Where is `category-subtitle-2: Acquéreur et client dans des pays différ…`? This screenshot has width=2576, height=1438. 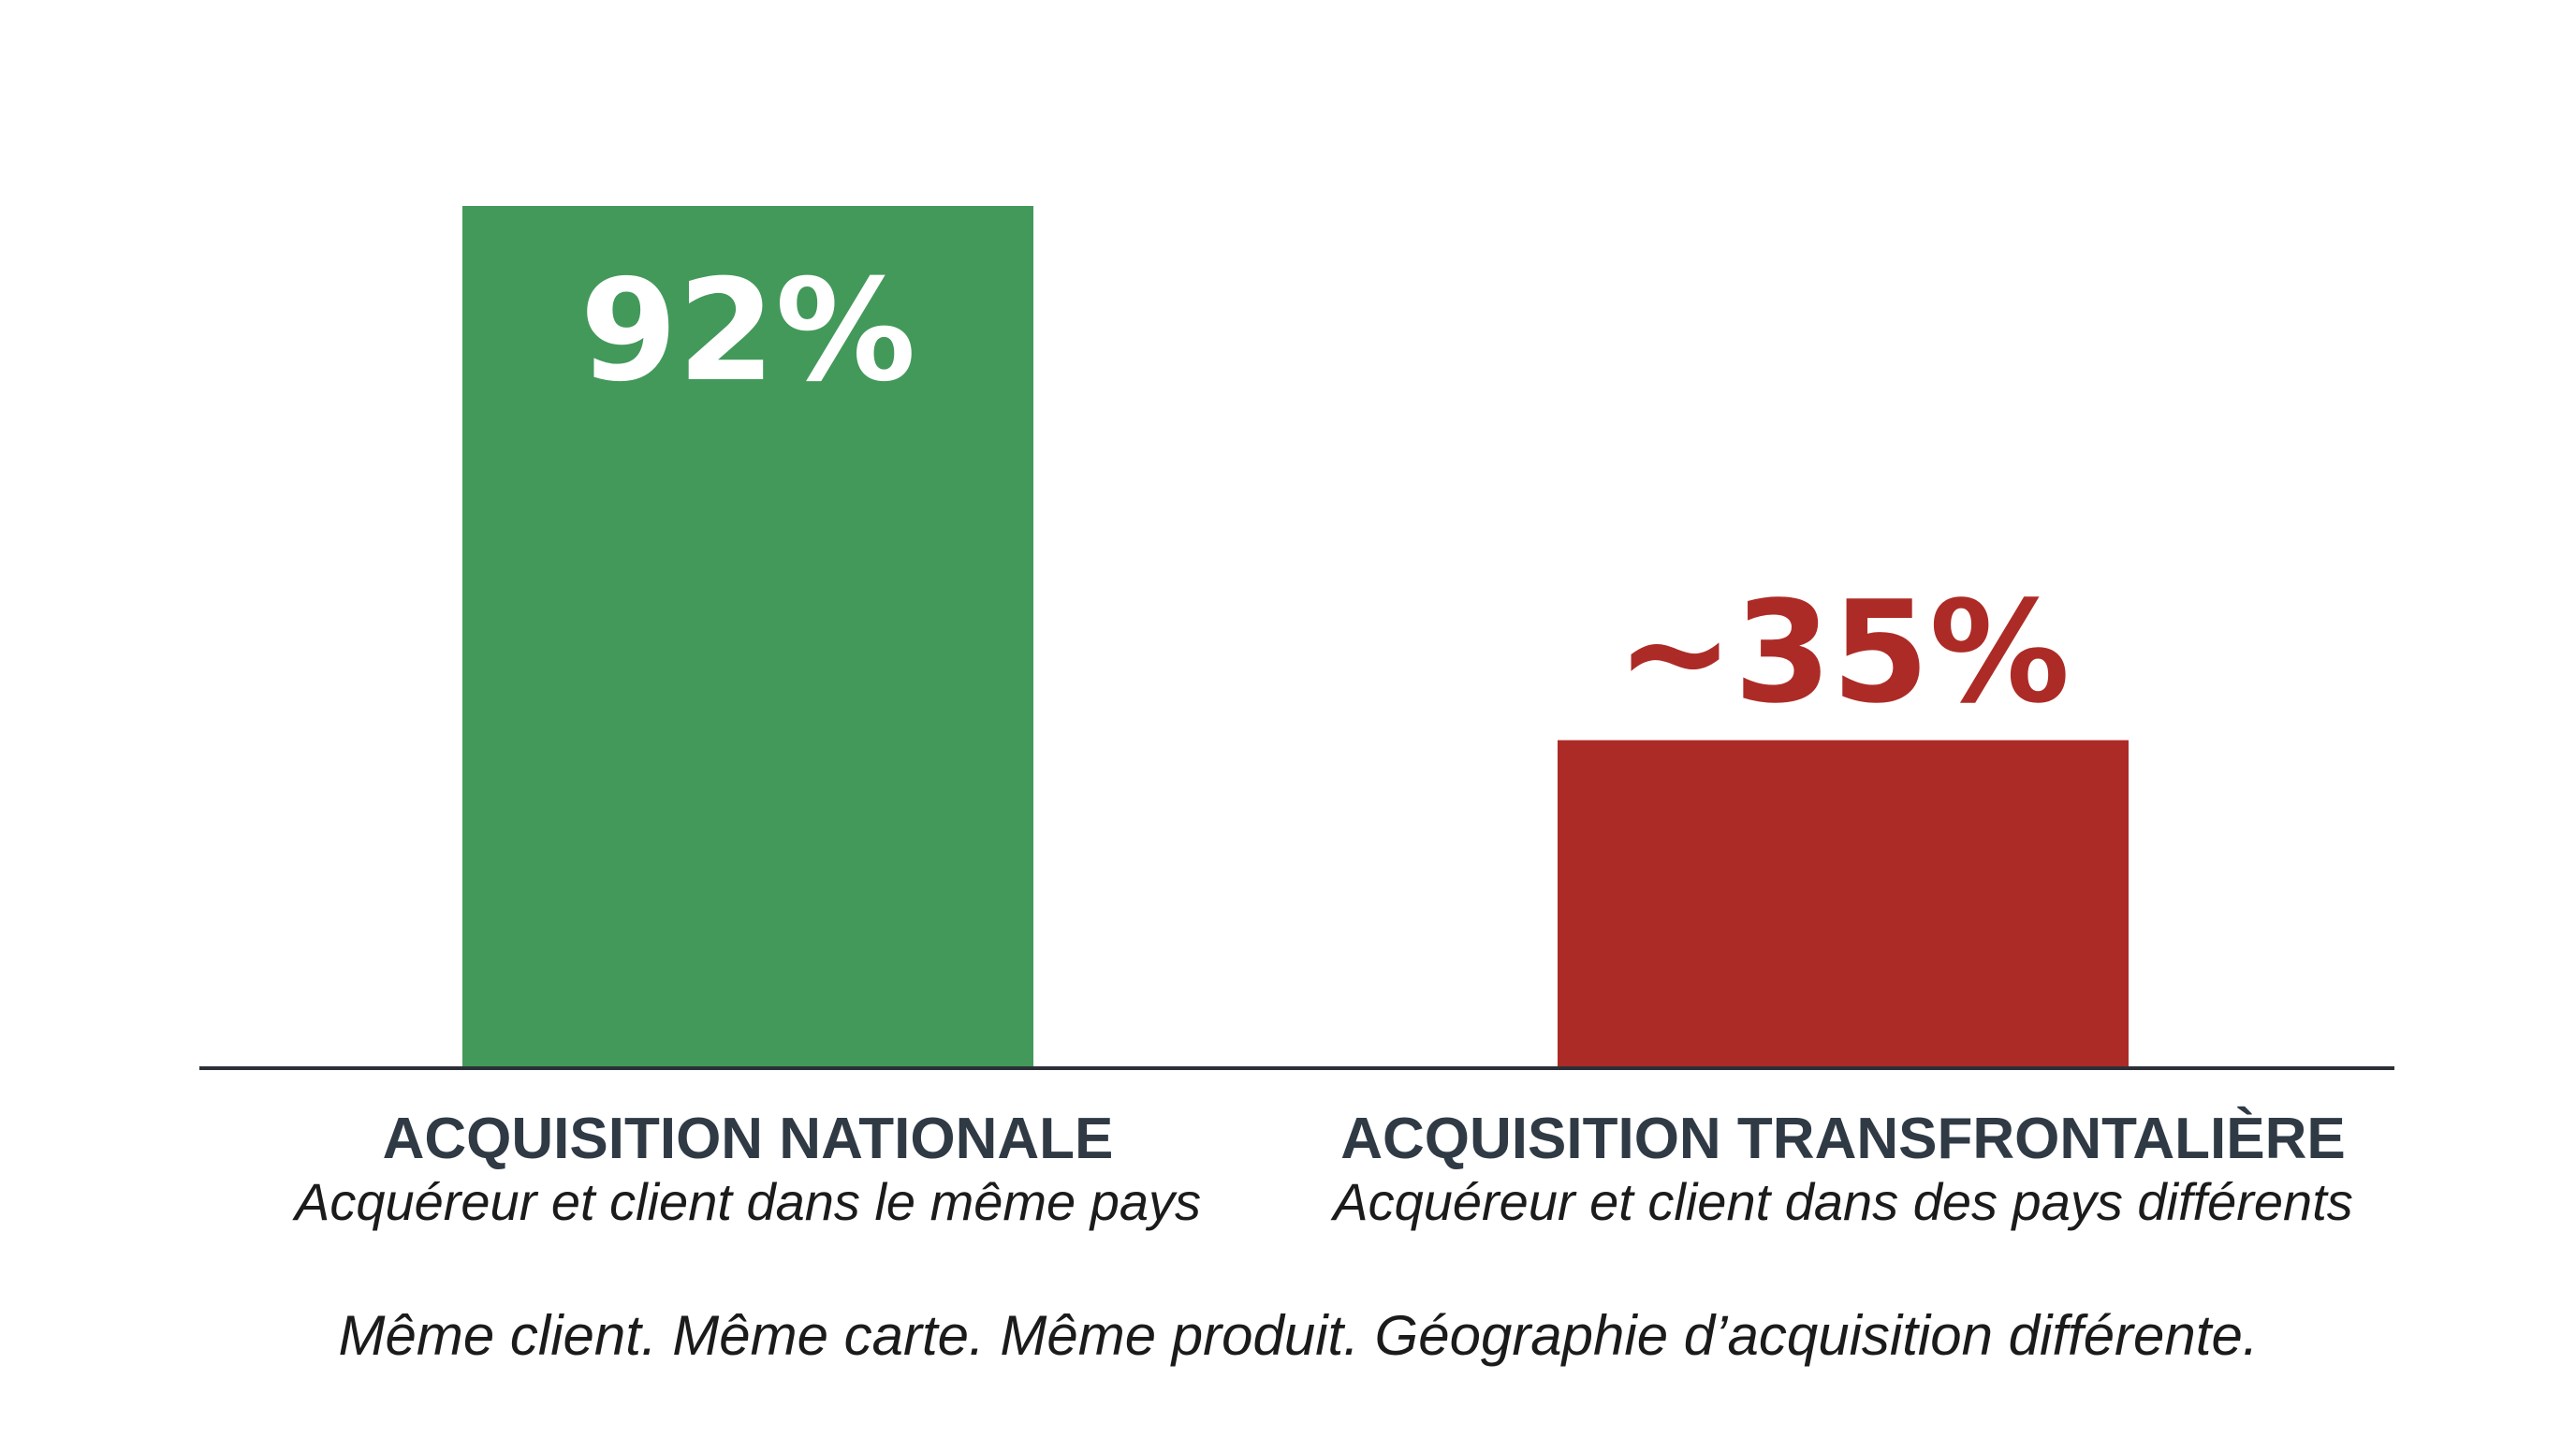
category-subtitle-2: Acquéreur et client dans des pays différ… is located at coordinates (1841, 1201).